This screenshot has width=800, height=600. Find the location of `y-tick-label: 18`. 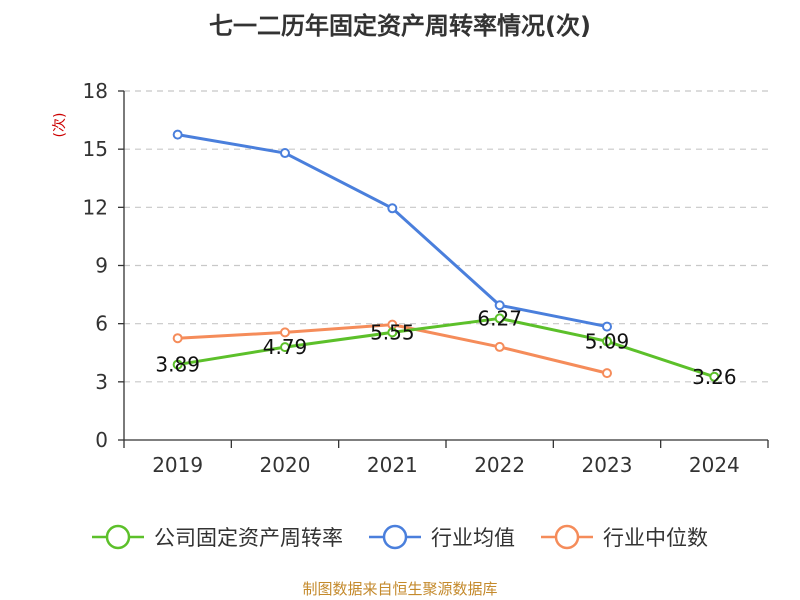

y-tick-label: 18 is located at coordinates (95, 91).